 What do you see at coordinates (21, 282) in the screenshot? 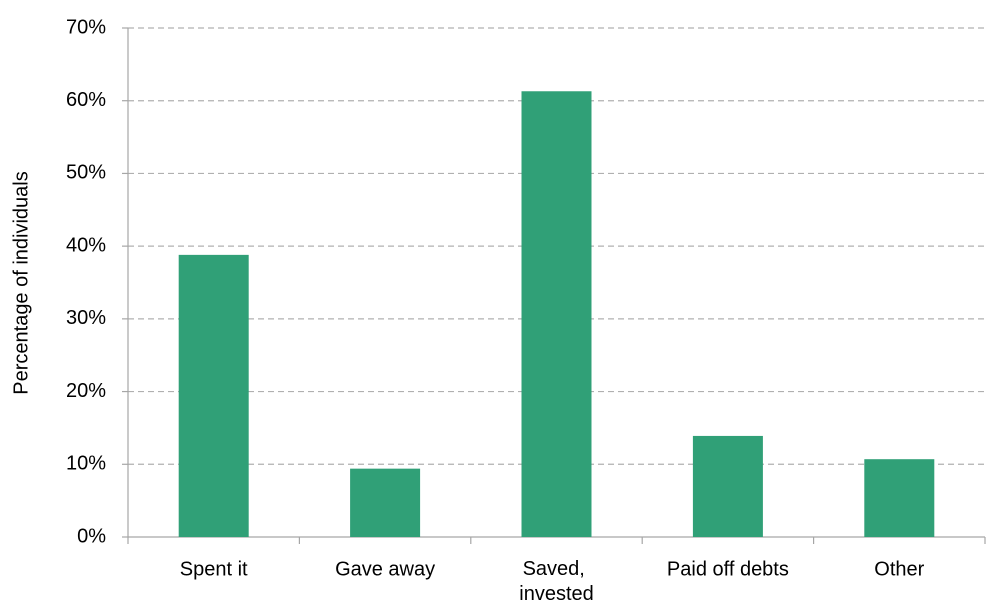
I see `y-axis-label: Percentage of individuals` at bounding box center [21, 282].